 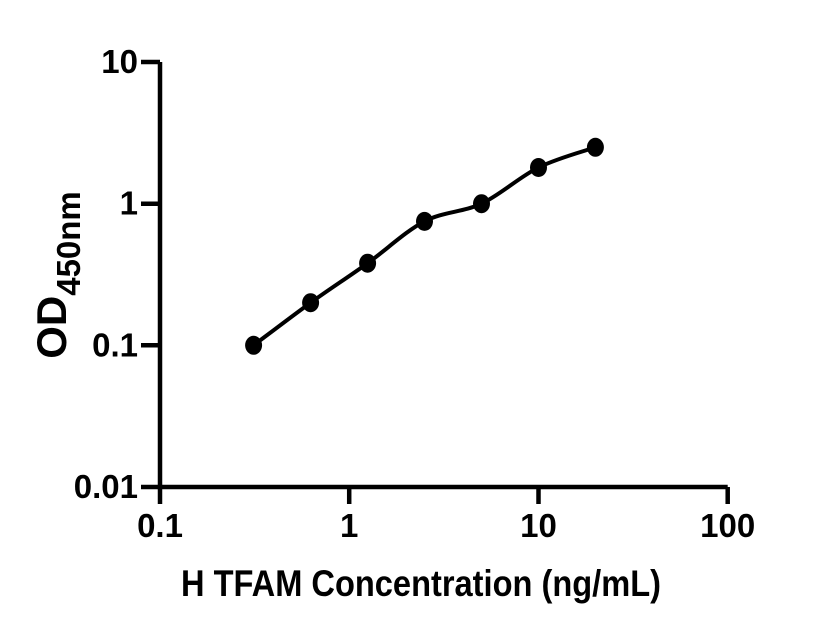 What do you see at coordinates (106, 274) in the screenshot?
I see `y-axis-tick-labels: 0.01 0.1 1 10` at bounding box center [106, 274].